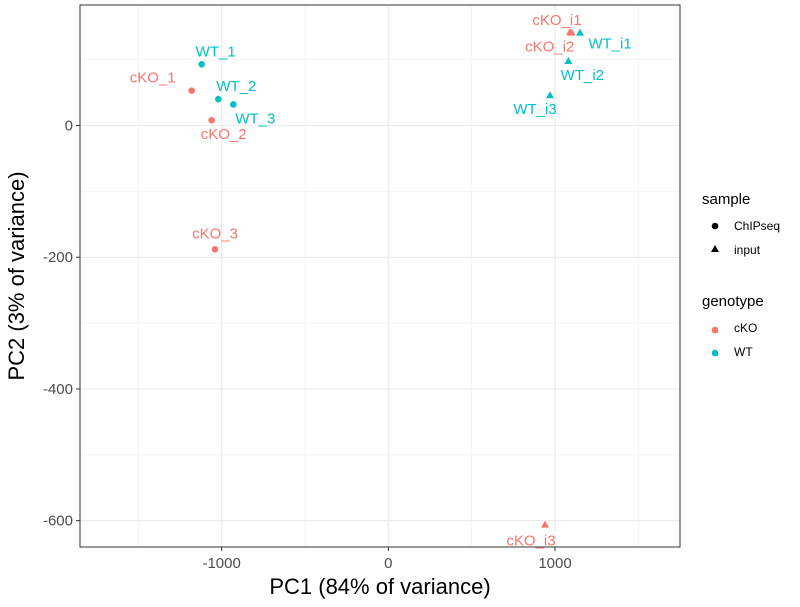 The image size is (800, 607). What do you see at coordinates (153, 78) in the screenshot?
I see `point-label-cko-1: cKO_1` at bounding box center [153, 78].